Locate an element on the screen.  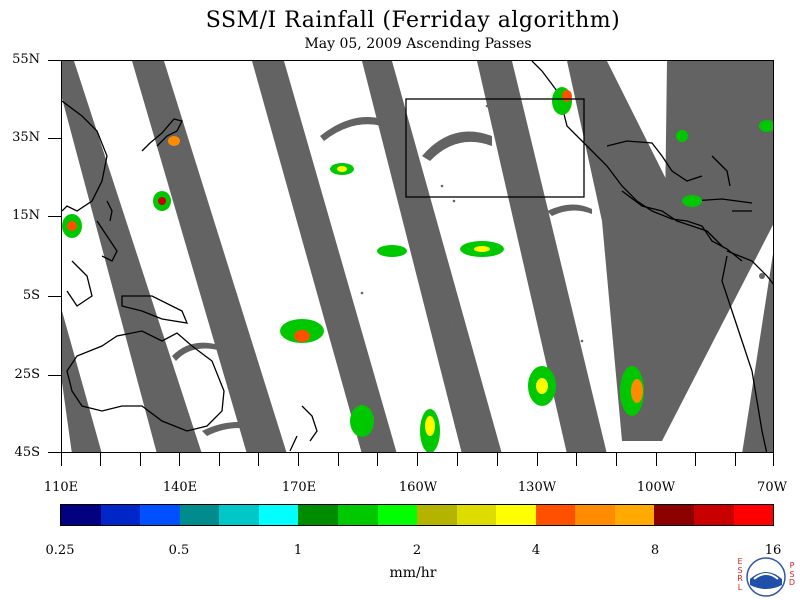
colorbar-label: 0.25 is located at coordinates (60, 550).